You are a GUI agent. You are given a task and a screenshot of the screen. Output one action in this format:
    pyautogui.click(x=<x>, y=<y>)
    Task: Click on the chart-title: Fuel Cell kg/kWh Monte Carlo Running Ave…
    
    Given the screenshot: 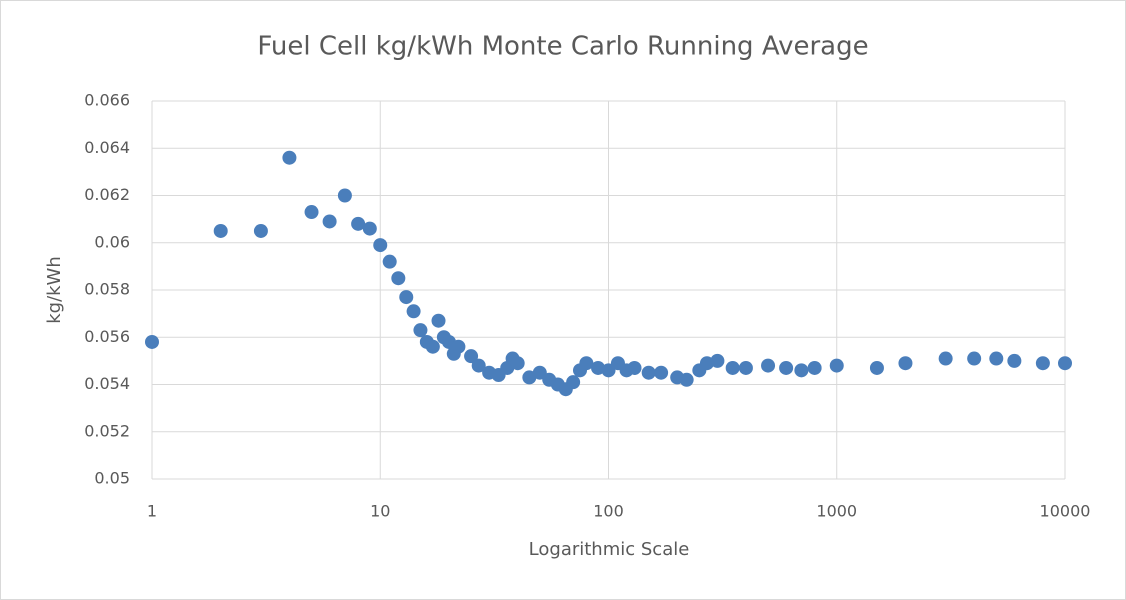 What is the action you would take?
    pyautogui.click(x=562, y=47)
    